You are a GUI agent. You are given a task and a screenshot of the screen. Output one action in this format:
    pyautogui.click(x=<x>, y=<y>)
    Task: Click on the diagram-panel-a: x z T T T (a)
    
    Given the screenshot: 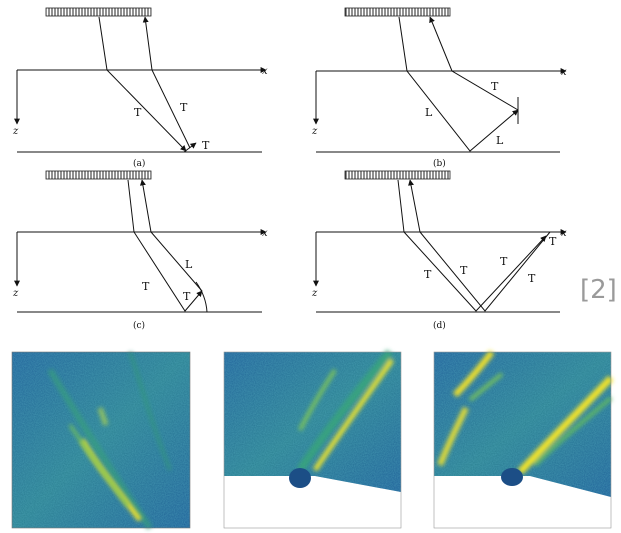 What is the action you would take?
    pyautogui.click(x=140, y=88)
    